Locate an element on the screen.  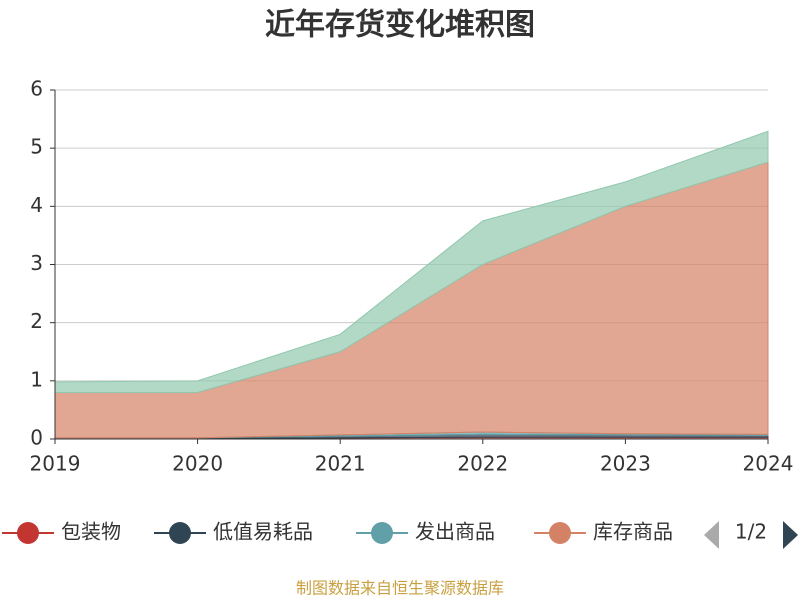
y-tick-label: 2 is located at coordinates (36, 321).